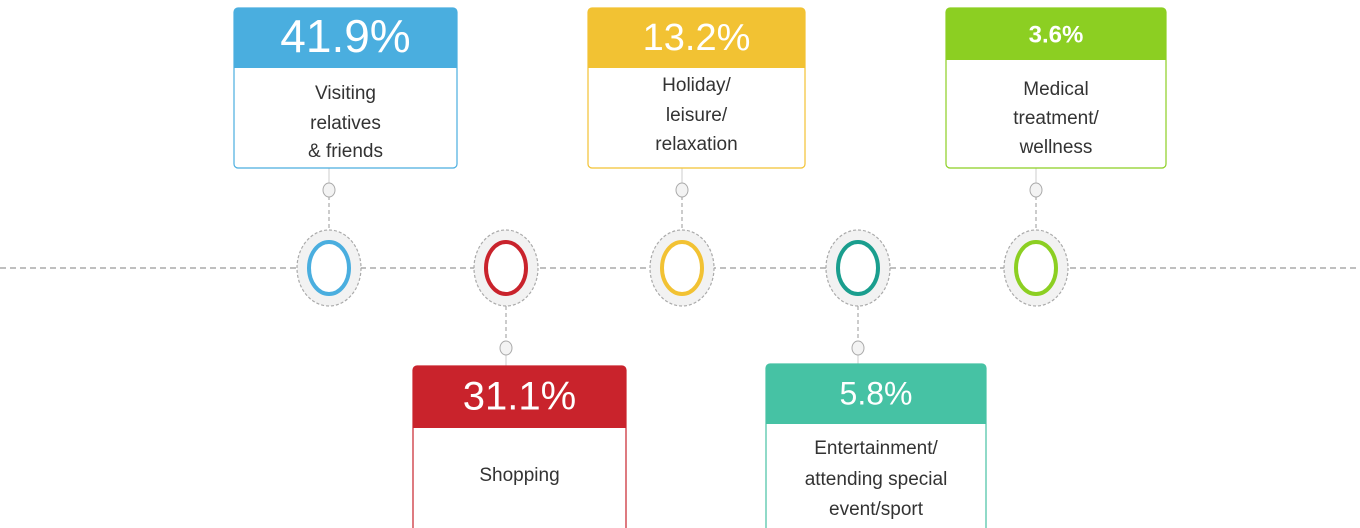 The image size is (1360, 528). What do you see at coordinates (697, 115) in the screenshot?
I see `description: leisure/` at bounding box center [697, 115].